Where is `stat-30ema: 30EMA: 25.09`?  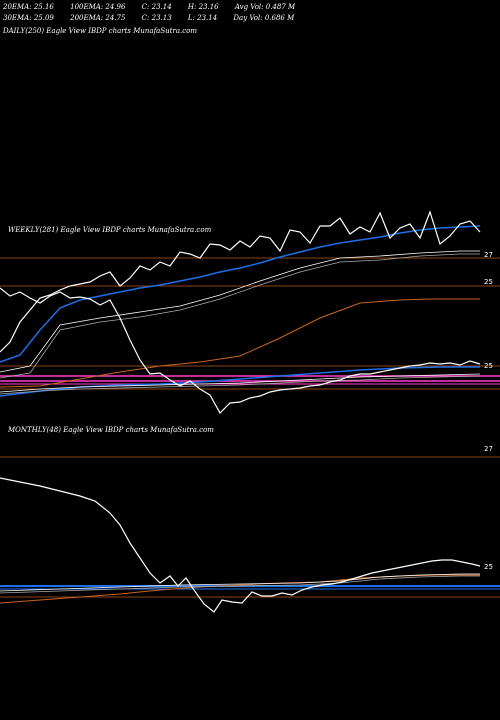
stat-30ema: 30EMA: 25.09 is located at coordinates (28, 18).